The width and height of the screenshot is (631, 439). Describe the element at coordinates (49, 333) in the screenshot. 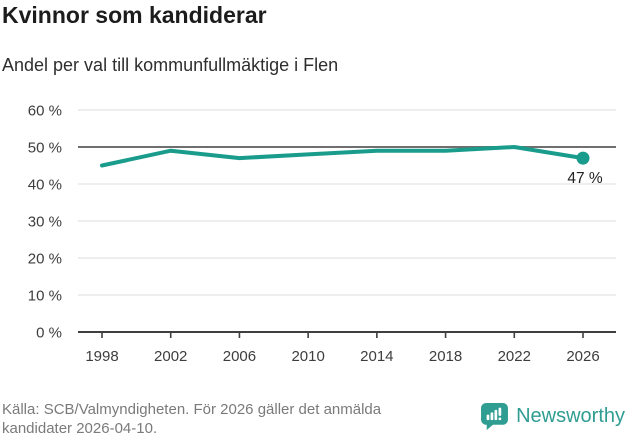

I see `y-tick-label: 0 %` at that location.